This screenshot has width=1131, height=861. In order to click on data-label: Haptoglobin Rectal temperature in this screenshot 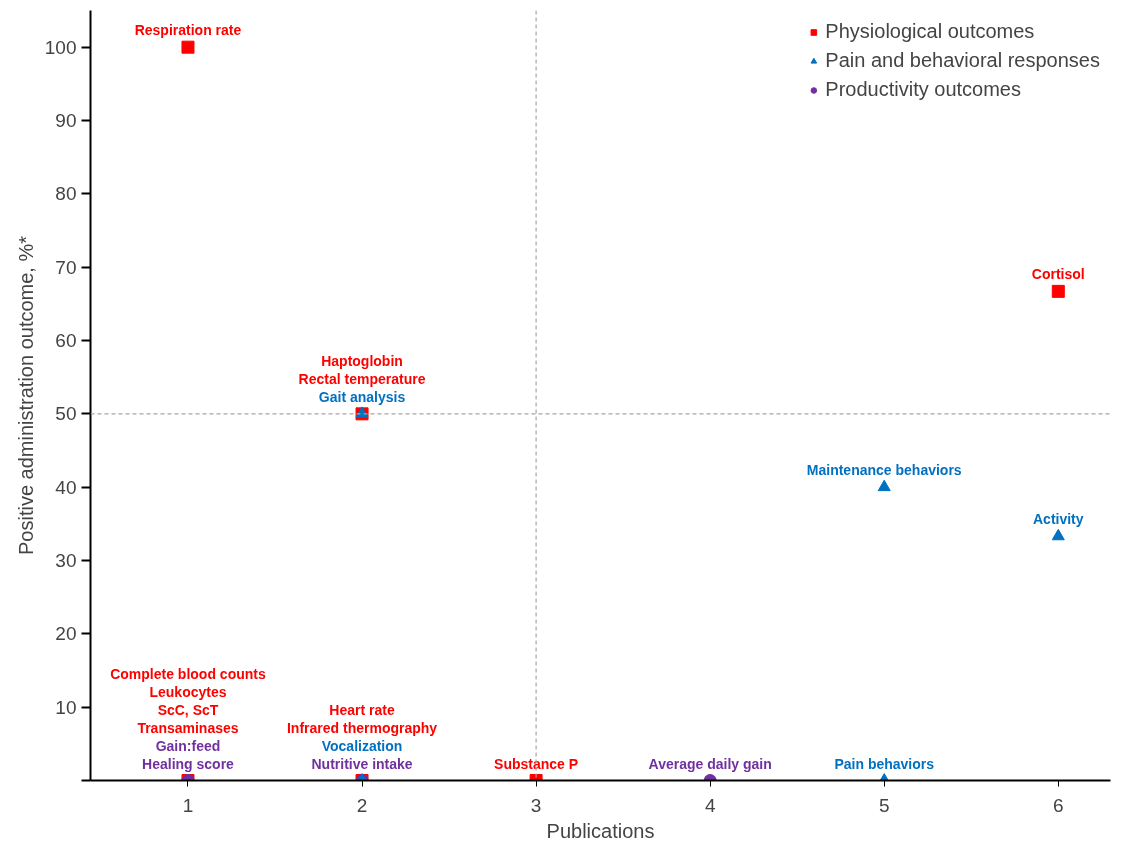, I will do `click(362, 369)`.